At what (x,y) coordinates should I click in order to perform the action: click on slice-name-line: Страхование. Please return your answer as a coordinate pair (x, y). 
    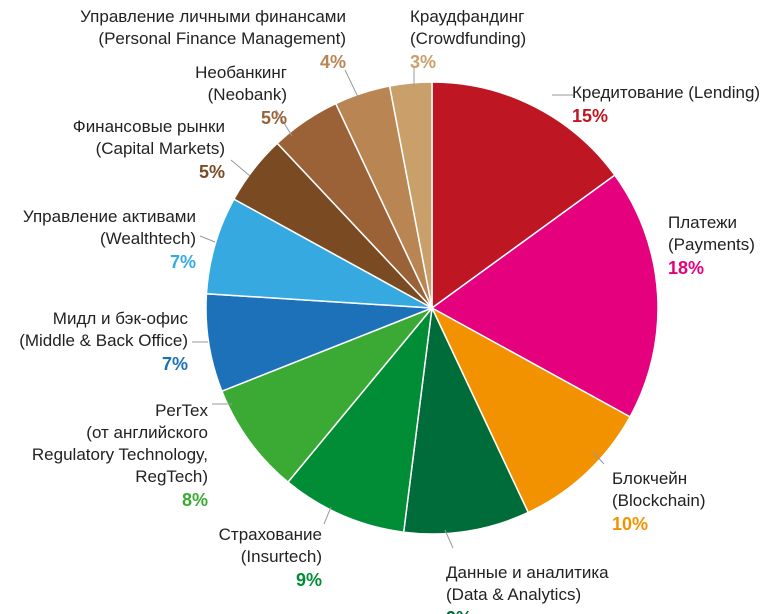
    Looking at the image, I should click on (270, 534).